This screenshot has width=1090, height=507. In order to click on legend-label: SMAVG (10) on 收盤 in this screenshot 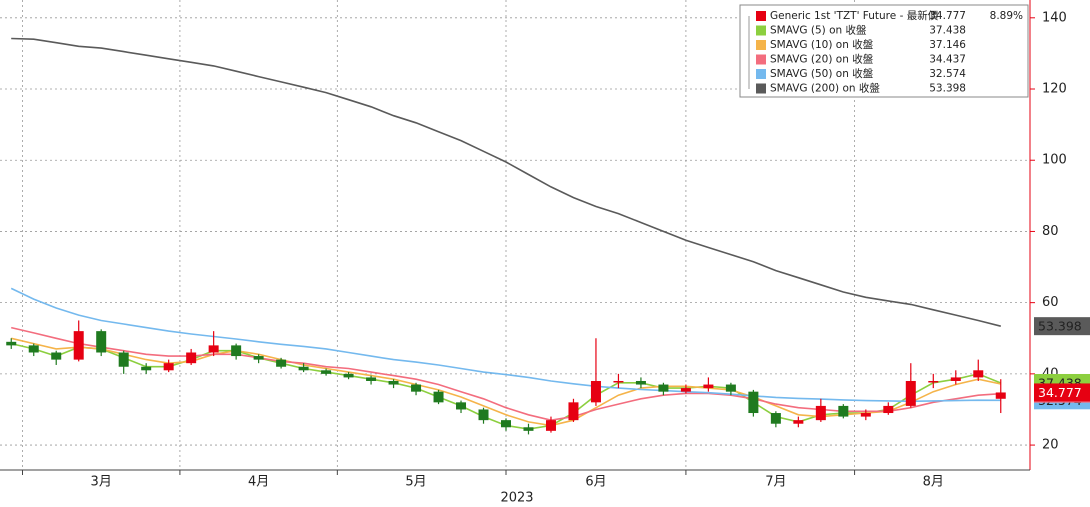, I will do `click(822, 44)`.